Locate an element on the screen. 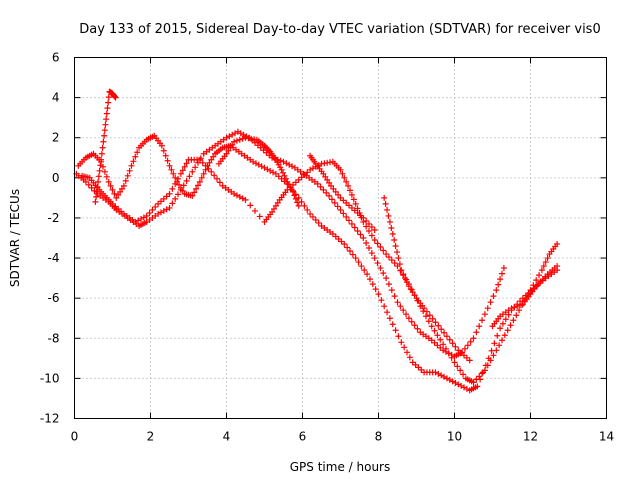 Image resolution: width=640 pixels, height=480 pixels. y-tick-label: 2 is located at coordinates (56, 138).